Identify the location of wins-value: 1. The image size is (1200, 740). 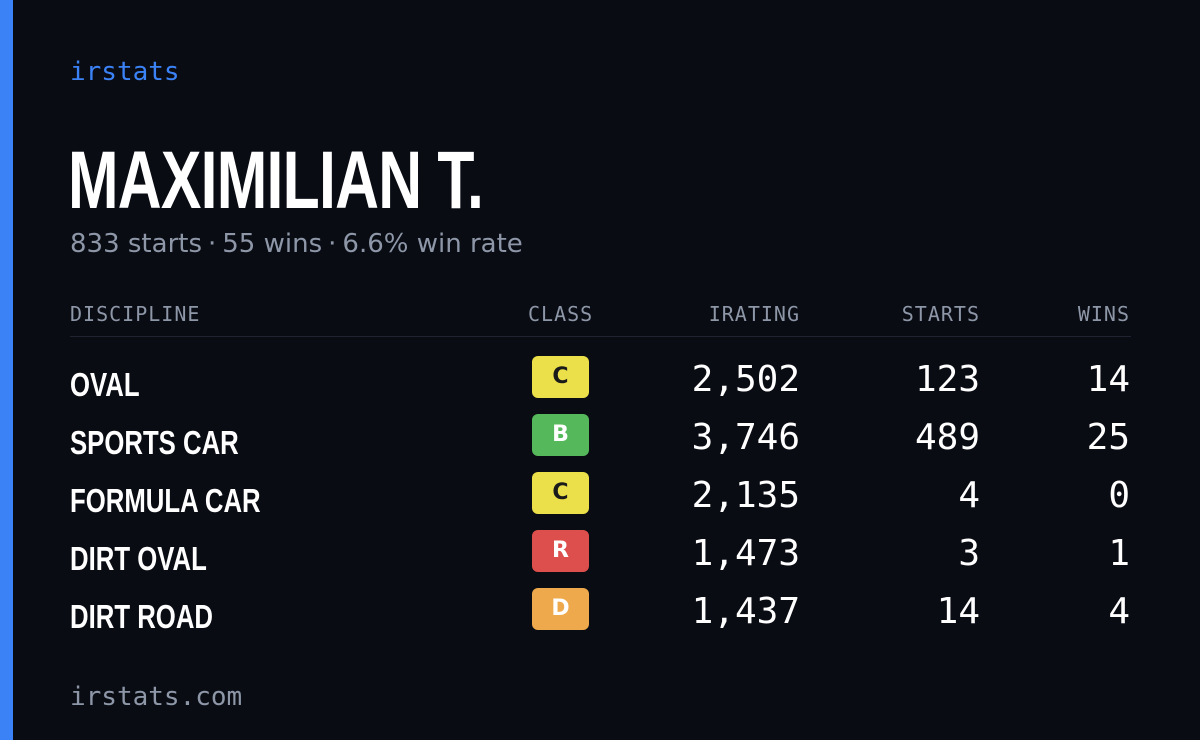
(1119, 553).